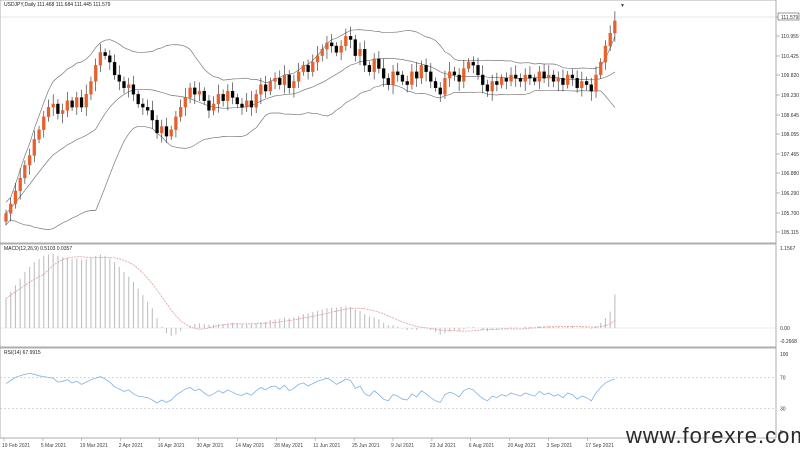  I want to click on price-tick-label: 108.055, so click(790, 135).